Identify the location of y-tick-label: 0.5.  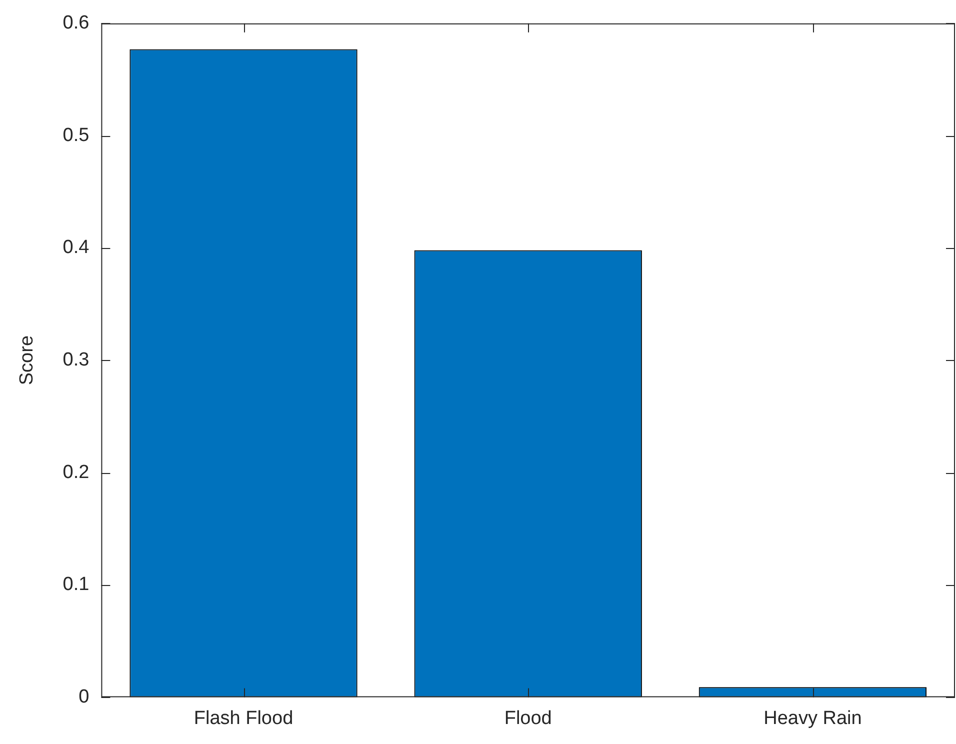
(76, 135).